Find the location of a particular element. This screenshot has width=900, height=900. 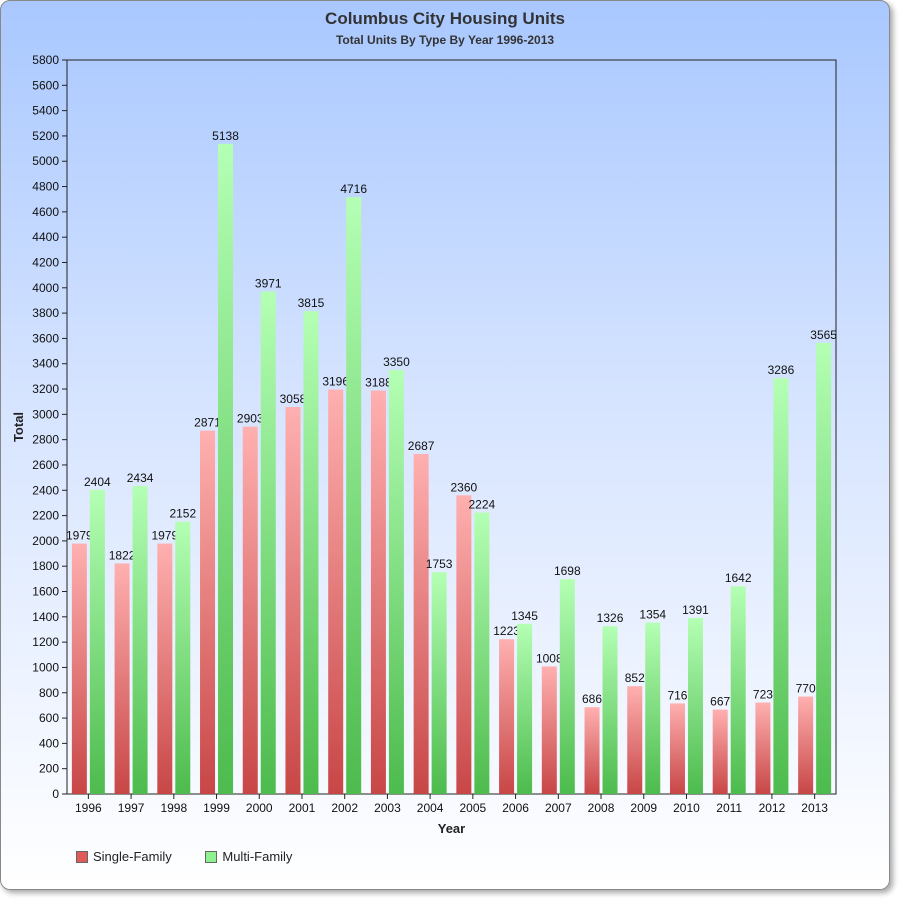

legend-label-multi-family: Multi-Family is located at coordinates (257, 856).